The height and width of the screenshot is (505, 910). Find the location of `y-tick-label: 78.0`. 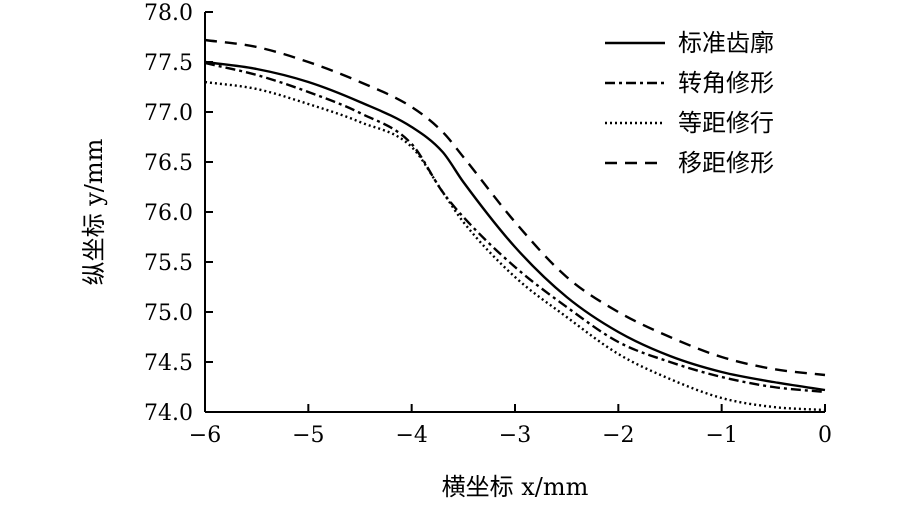

y-tick-label: 78.0 is located at coordinates (168, 13).